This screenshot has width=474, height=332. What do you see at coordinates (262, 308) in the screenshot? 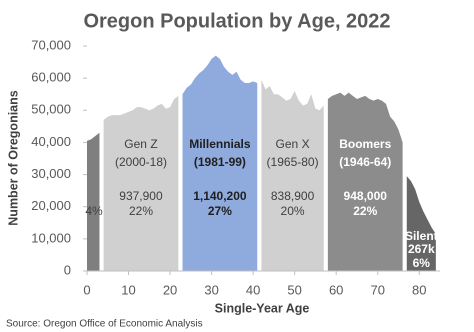
I see `x-axis-title: Single-Year Age` at bounding box center [262, 308].